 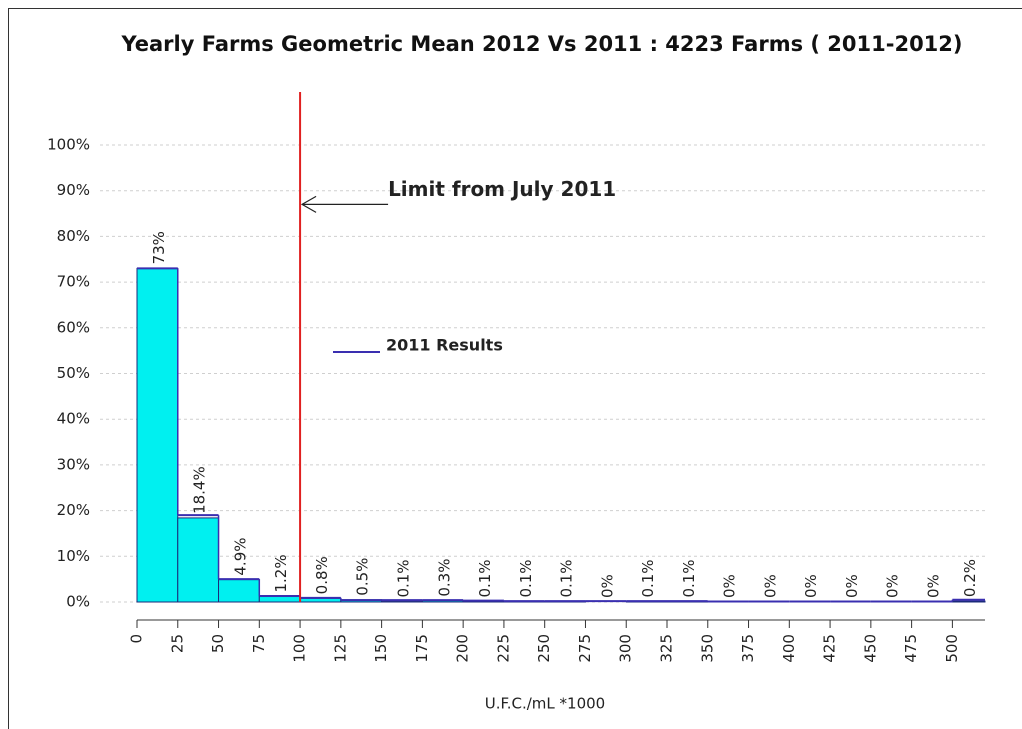 I want to click on y-tick-label: 100%, so click(x=68, y=145).